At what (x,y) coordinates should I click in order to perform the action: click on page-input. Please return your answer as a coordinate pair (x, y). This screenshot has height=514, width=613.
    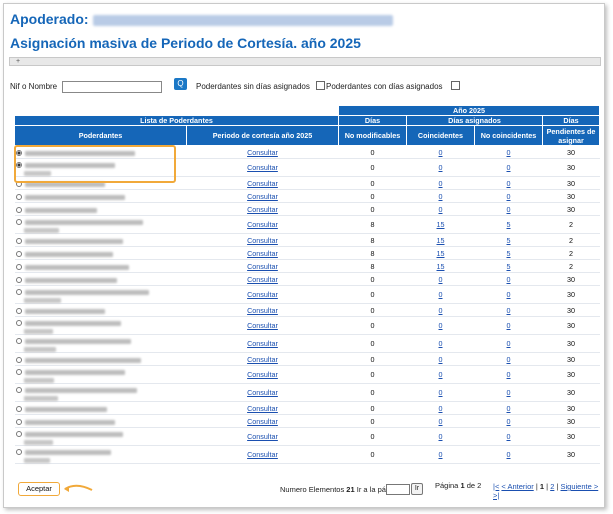
    Looking at the image, I should click on (398, 489).